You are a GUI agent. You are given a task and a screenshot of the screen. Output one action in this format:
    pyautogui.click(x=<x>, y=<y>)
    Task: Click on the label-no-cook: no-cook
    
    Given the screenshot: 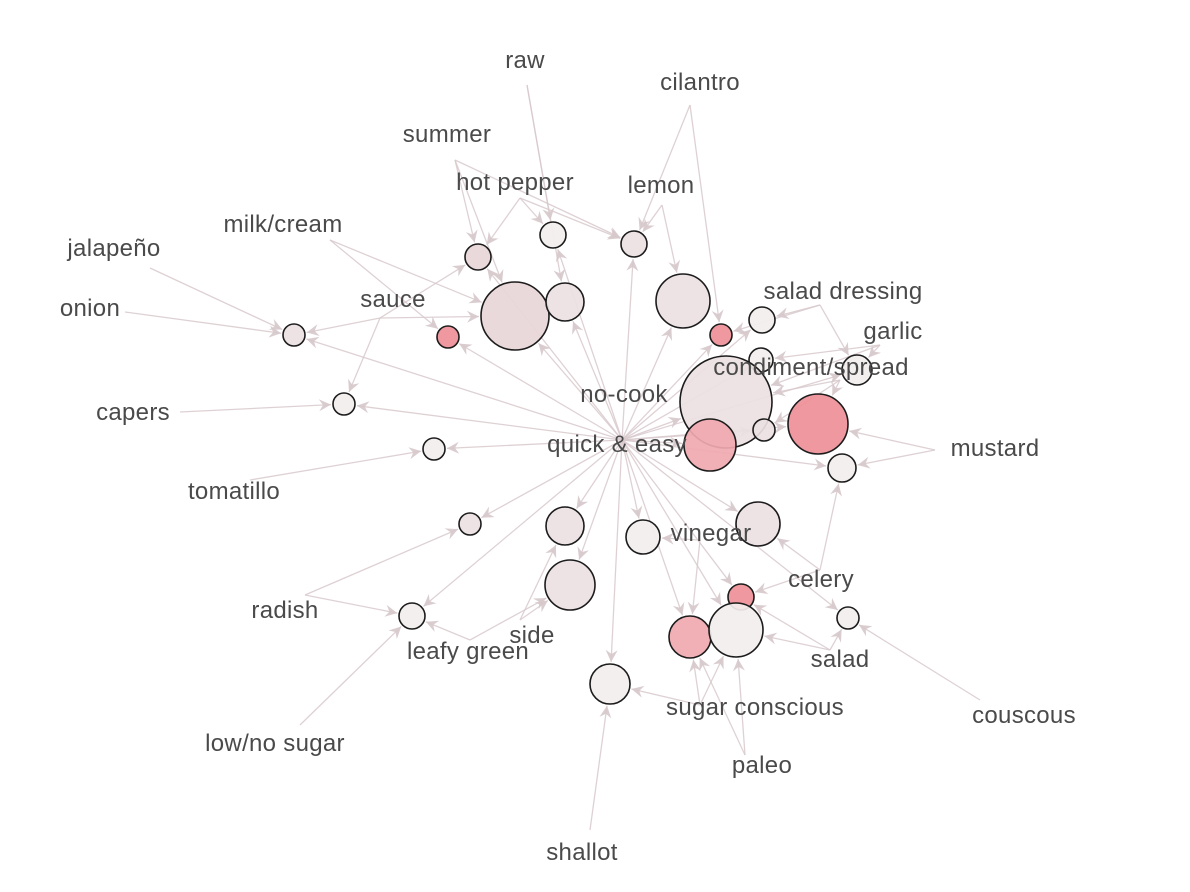 What is the action you would take?
    pyautogui.click(x=624, y=394)
    